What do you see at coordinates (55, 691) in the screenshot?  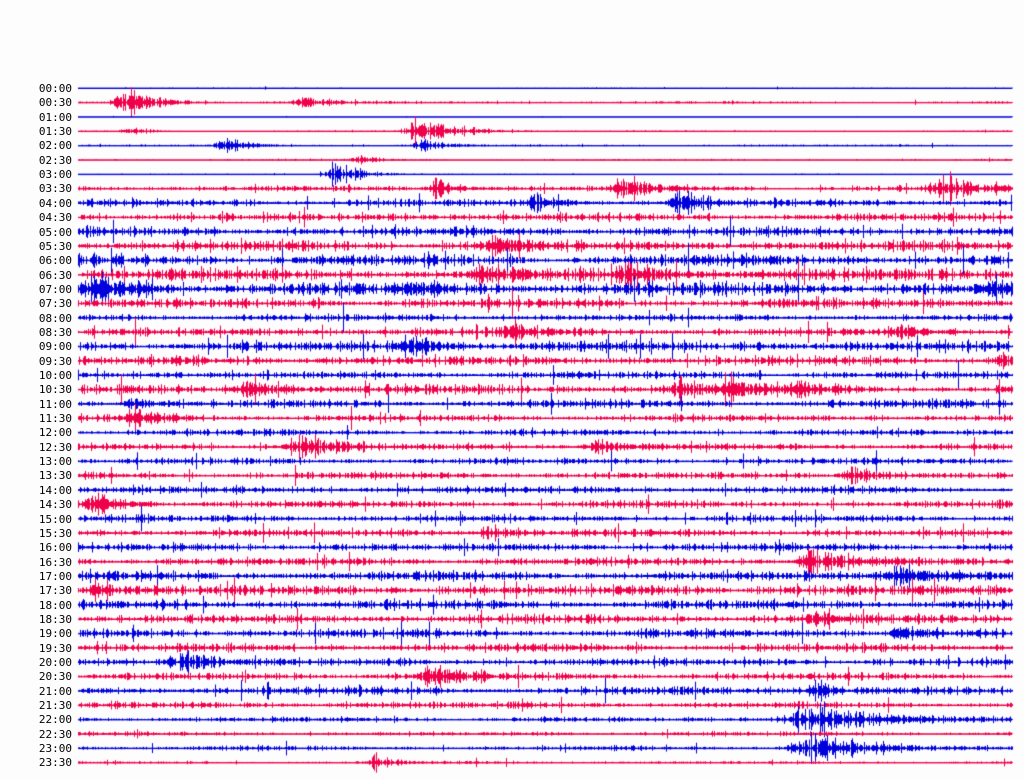 I see `time-axis-label: 21:00` at bounding box center [55, 691].